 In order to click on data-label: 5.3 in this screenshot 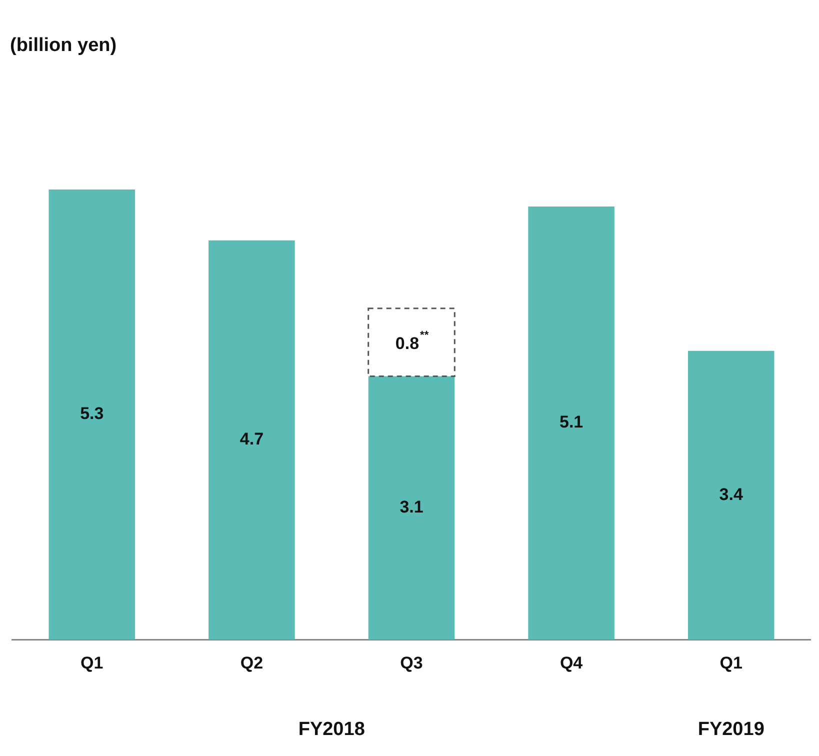, I will do `click(92, 414)`.